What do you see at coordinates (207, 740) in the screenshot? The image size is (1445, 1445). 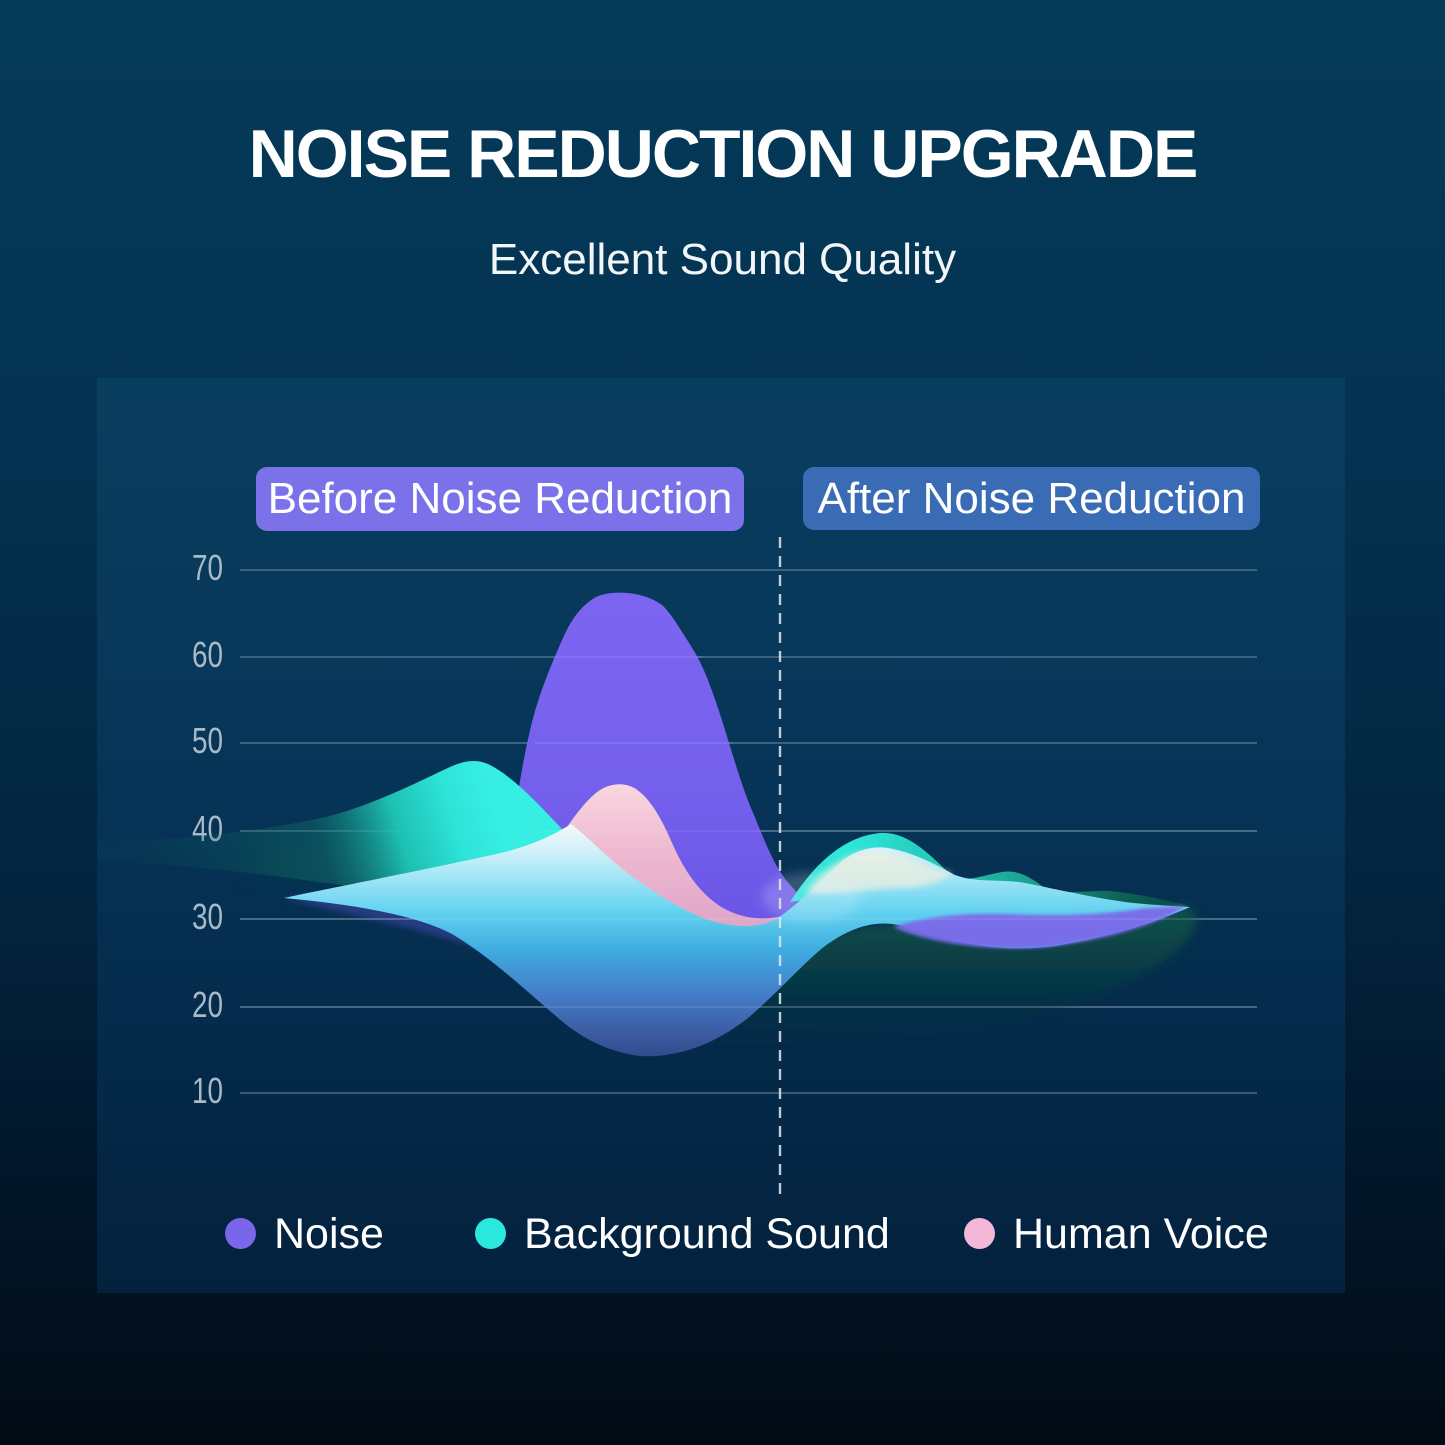 I see `svg-text: 50` at bounding box center [207, 740].